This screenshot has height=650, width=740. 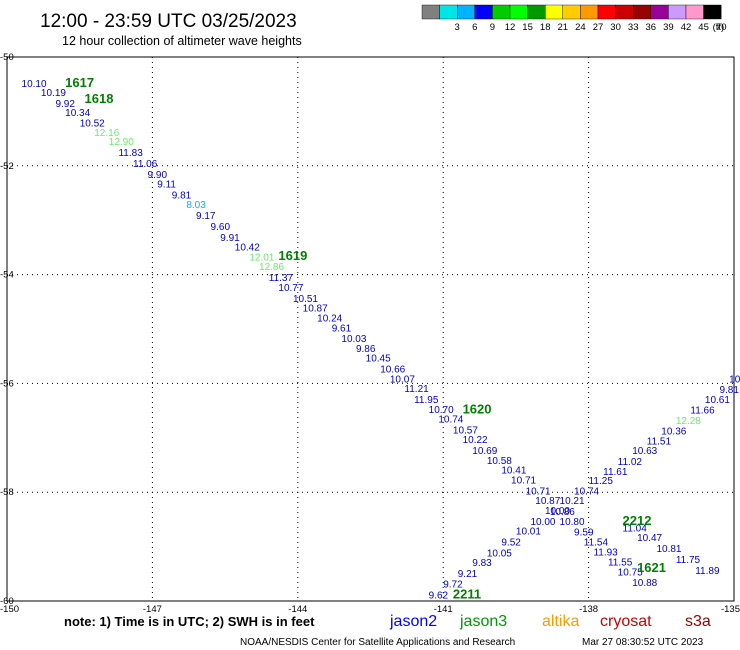 I want to click on wave-height-label: 11.61, so click(x=615, y=472).